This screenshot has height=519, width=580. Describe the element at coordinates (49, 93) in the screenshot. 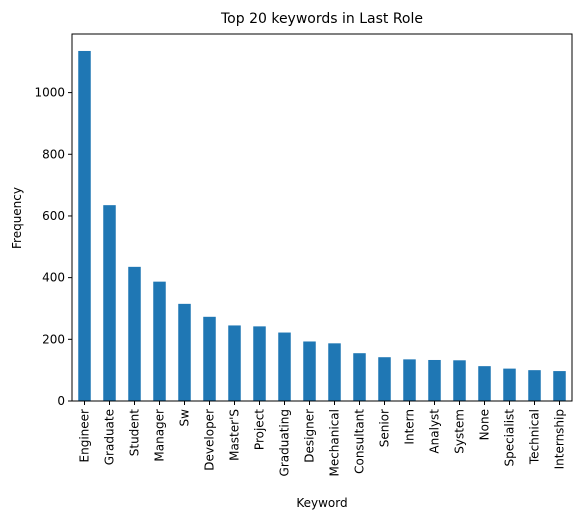

I see `y-tick-label: 1000` at that location.